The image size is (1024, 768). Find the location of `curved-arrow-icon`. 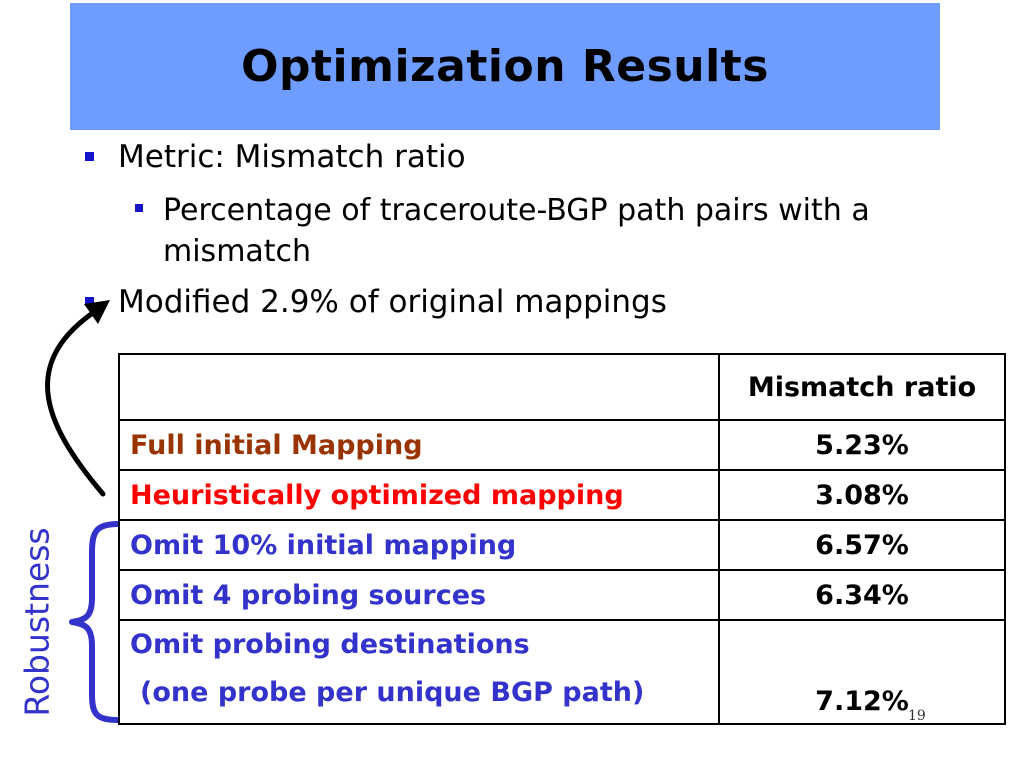

curved-arrow-icon is located at coordinates (75, 401).